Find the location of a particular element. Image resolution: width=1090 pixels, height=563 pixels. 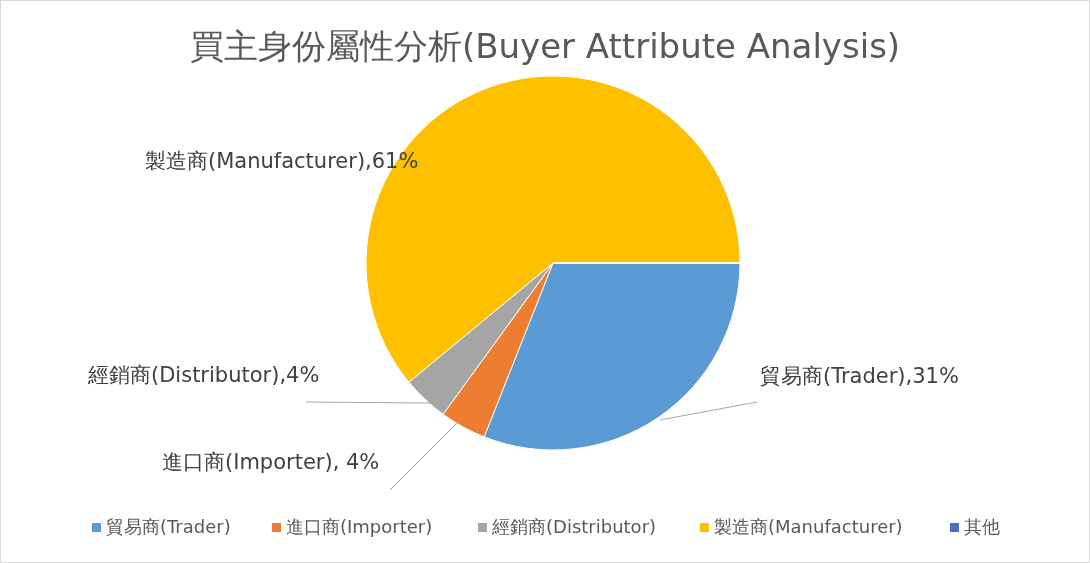

data-label: 貿易商(Trader),31% is located at coordinates (859, 376).